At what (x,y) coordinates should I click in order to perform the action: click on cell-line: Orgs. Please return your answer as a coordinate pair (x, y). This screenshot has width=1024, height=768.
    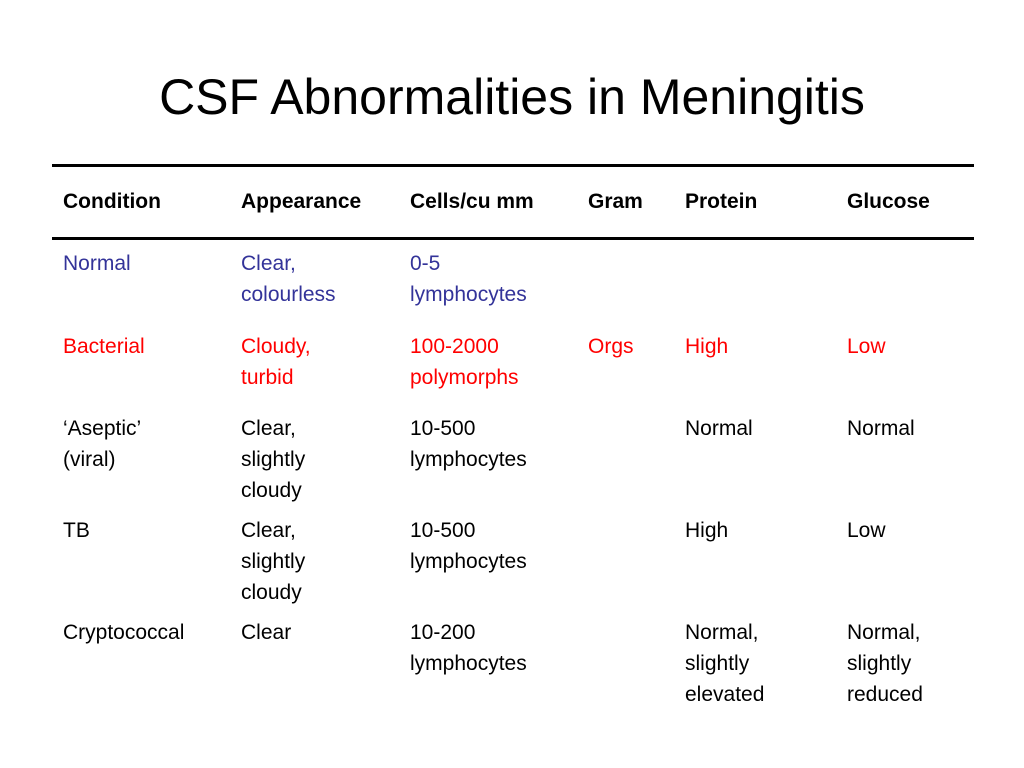
    Looking at the image, I should click on (611, 346).